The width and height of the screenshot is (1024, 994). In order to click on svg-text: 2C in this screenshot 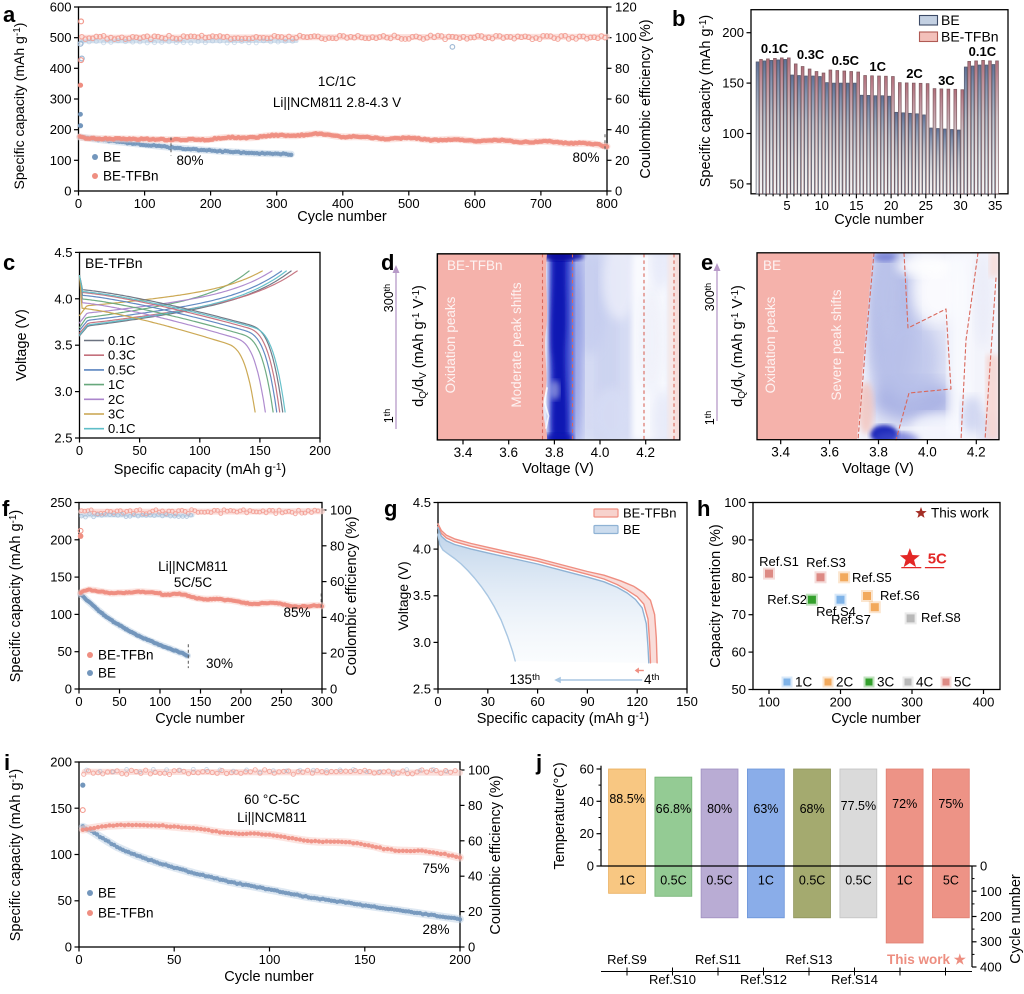, I will do `click(845, 682)`.